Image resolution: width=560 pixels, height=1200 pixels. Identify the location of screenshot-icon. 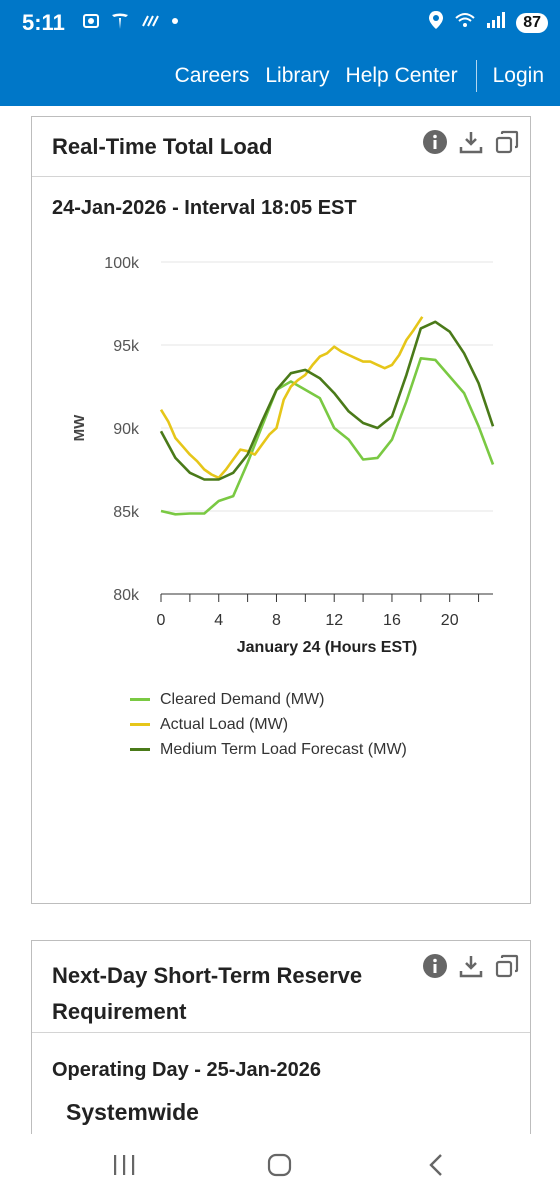
(91, 23).